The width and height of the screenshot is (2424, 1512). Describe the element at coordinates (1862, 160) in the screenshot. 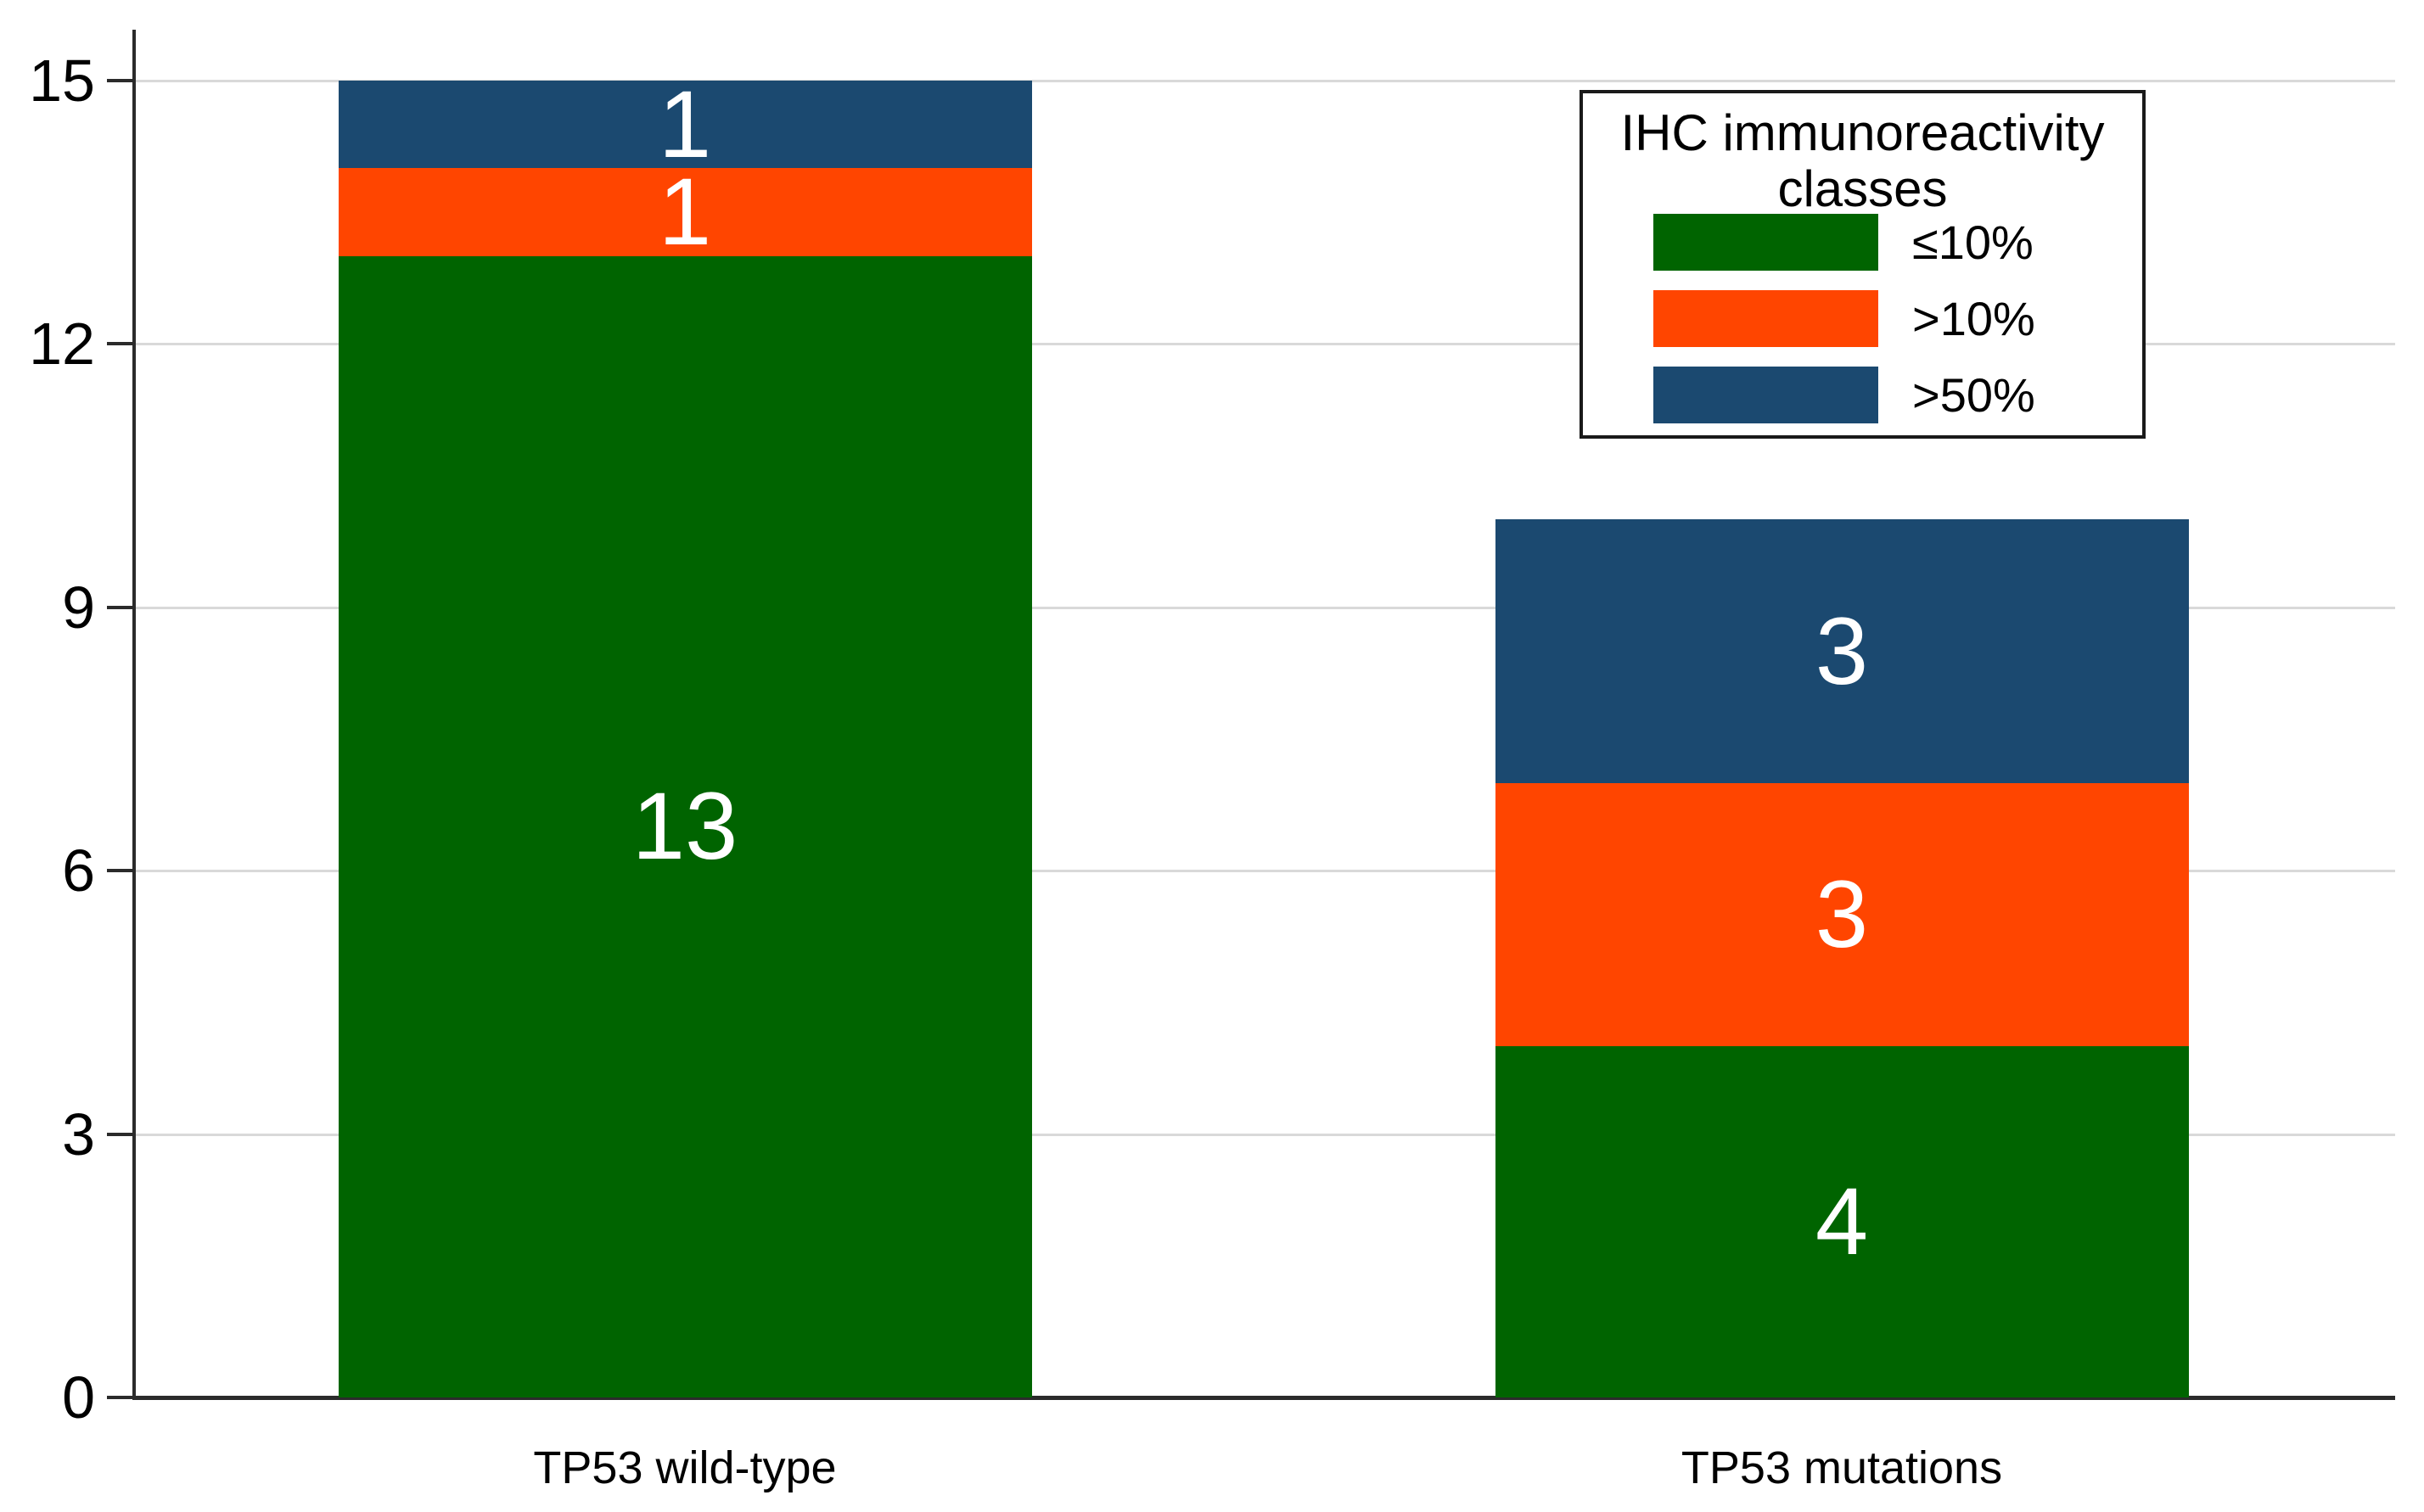

I see `legend-title: IHC immunoreactivity classes` at that location.